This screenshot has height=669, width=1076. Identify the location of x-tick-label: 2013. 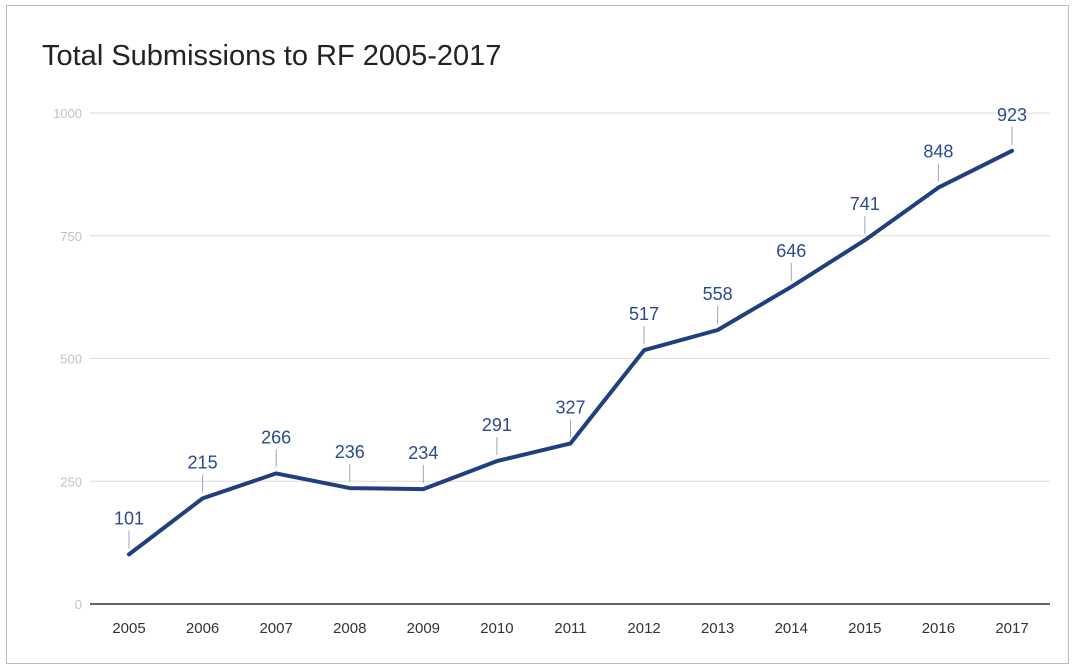
(717, 628).